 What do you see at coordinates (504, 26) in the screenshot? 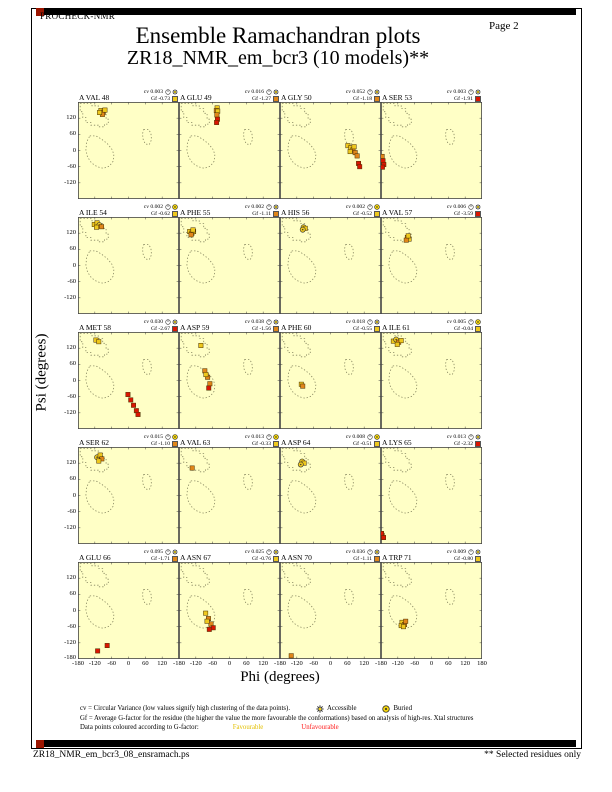
I see `page-number: Page 2` at bounding box center [504, 26].